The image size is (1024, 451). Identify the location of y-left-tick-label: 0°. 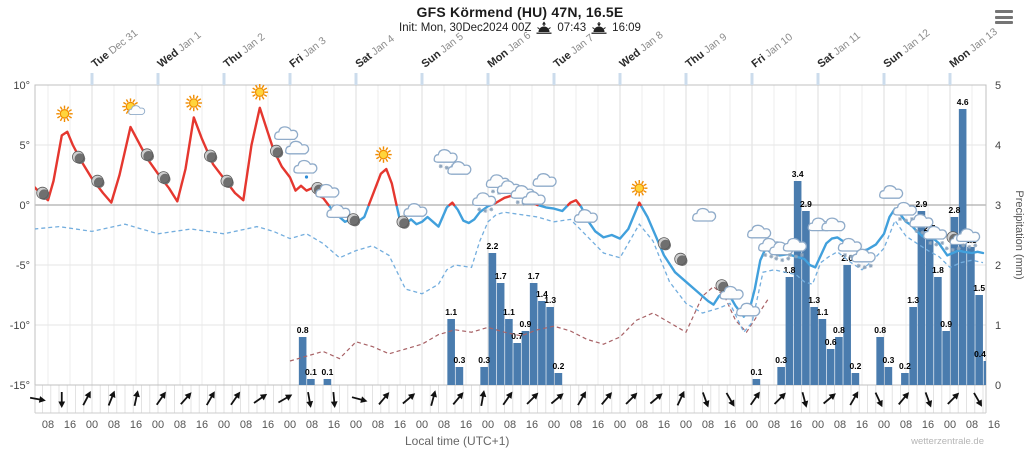
(24, 206).